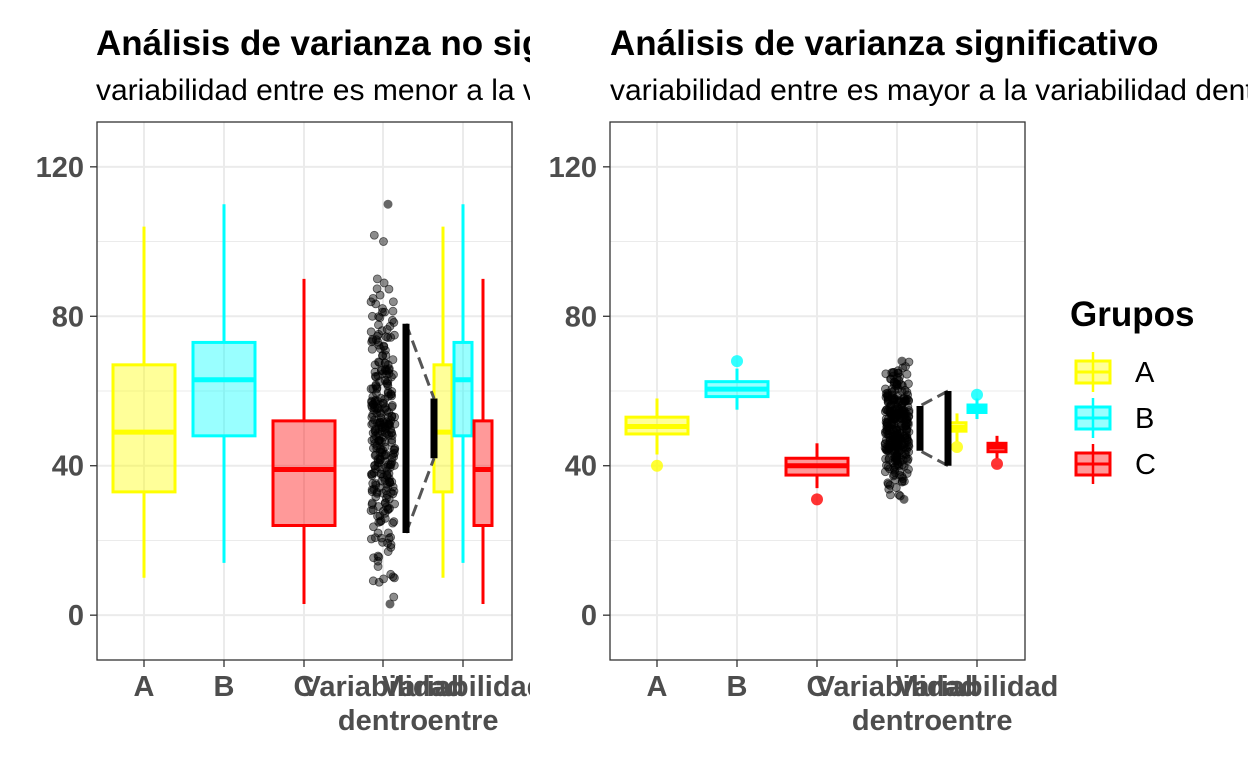 This screenshot has width=1248, height=768. I want to click on y-tick-label: 120, so click(573, 168).